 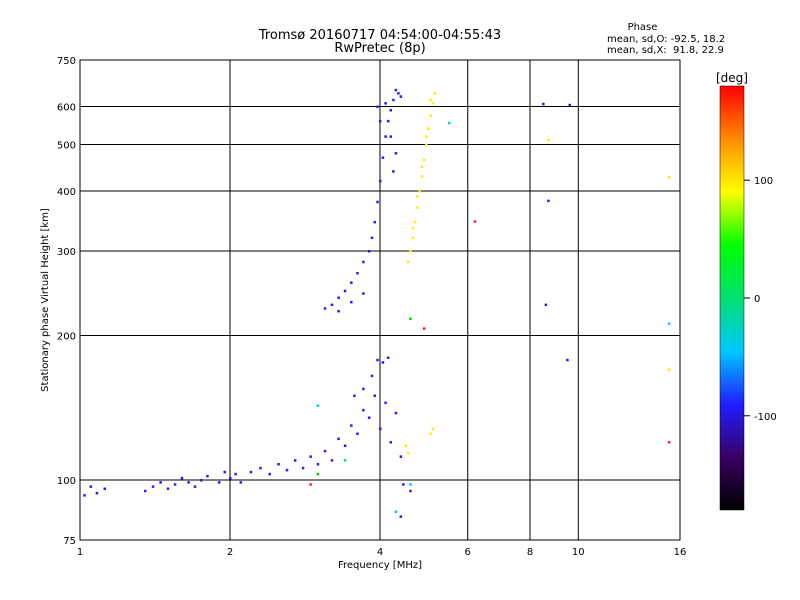 I want to click on colorbar-tick-label: 100, so click(x=763, y=181).